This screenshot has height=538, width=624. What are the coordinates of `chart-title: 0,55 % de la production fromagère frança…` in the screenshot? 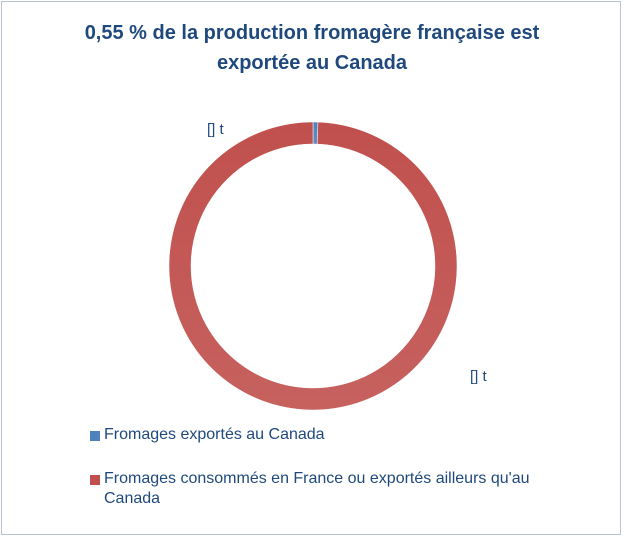 It's located at (312, 48).